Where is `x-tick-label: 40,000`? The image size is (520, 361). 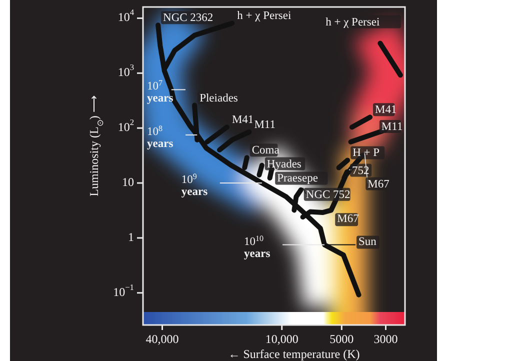
x-tick-label: 40,000 is located at coordinates (162, 339).